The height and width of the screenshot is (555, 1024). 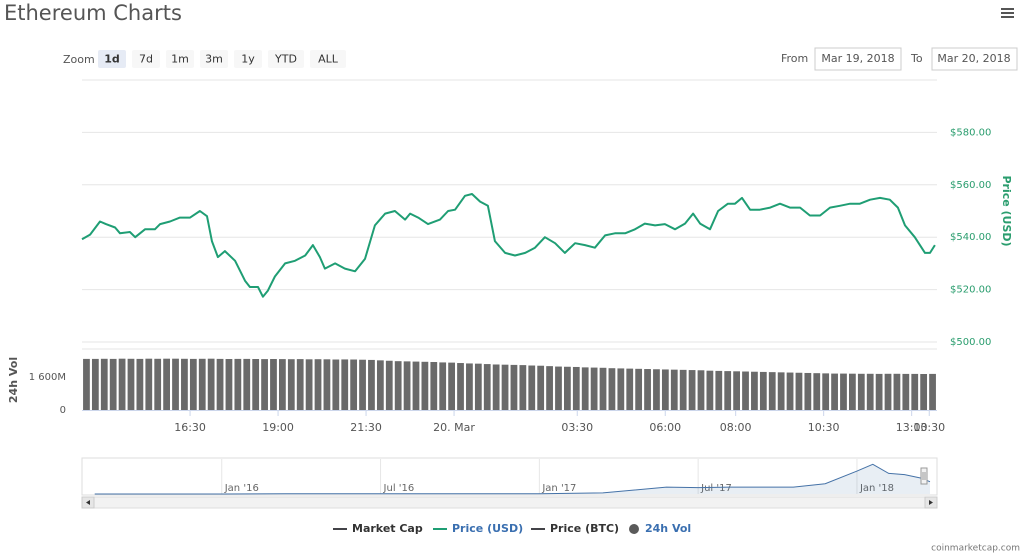 I want to click on navigator-frame, so click(x=509, y=476).